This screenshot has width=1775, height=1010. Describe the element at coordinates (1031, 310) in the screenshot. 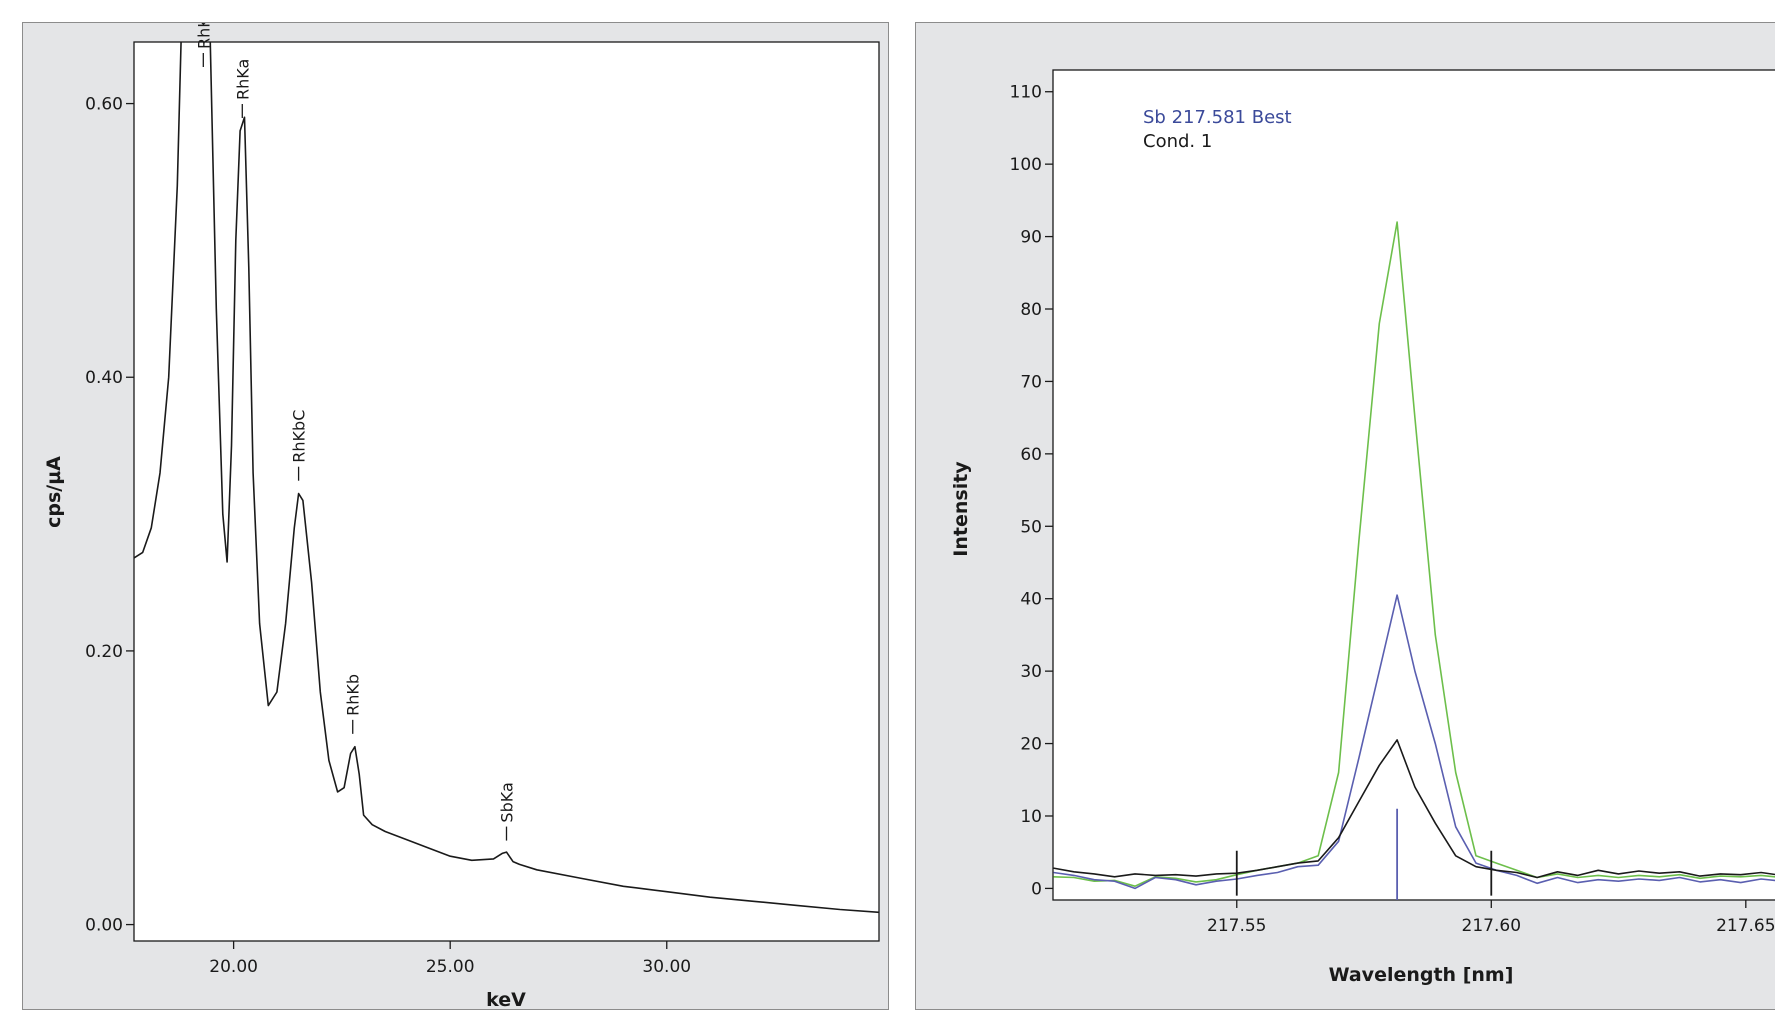

I see `y-tick-label: 80` at that location.